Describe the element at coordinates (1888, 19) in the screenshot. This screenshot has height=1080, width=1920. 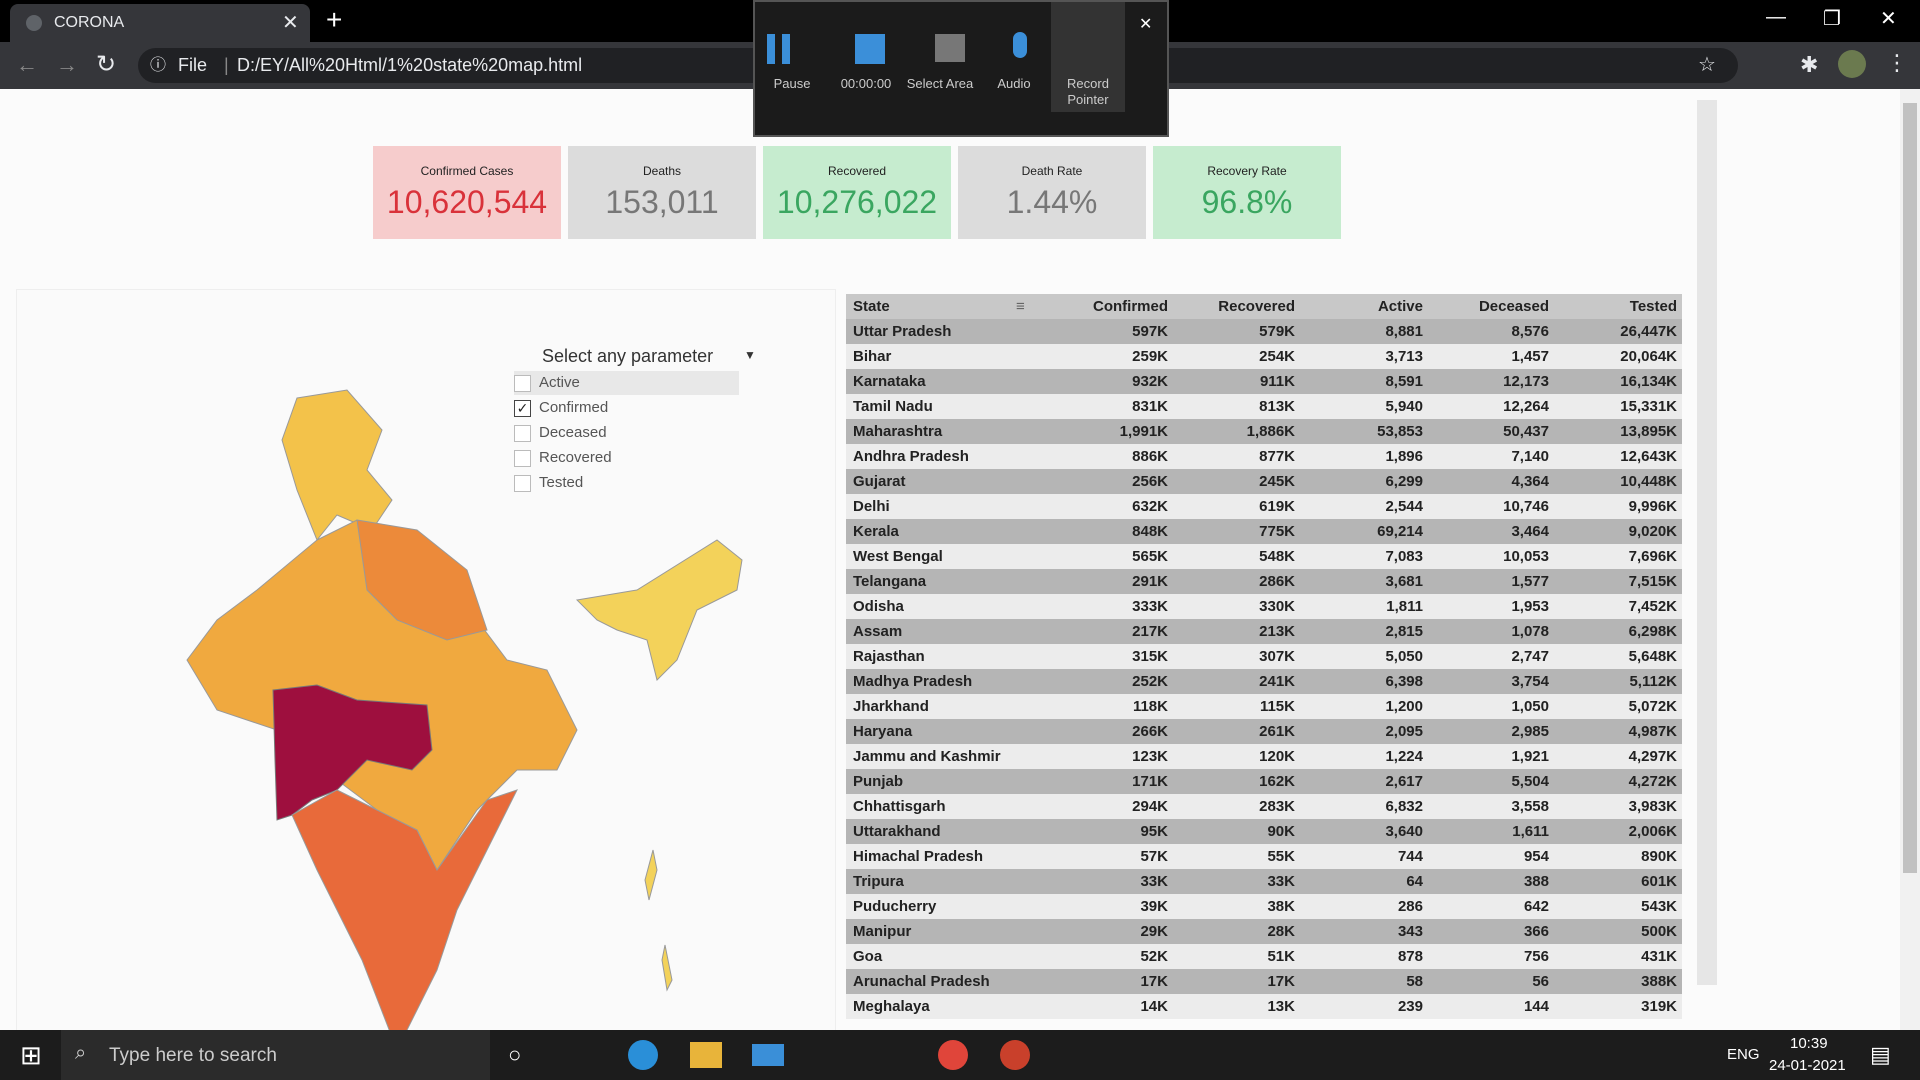
I see `close-window: ✕` at that location.